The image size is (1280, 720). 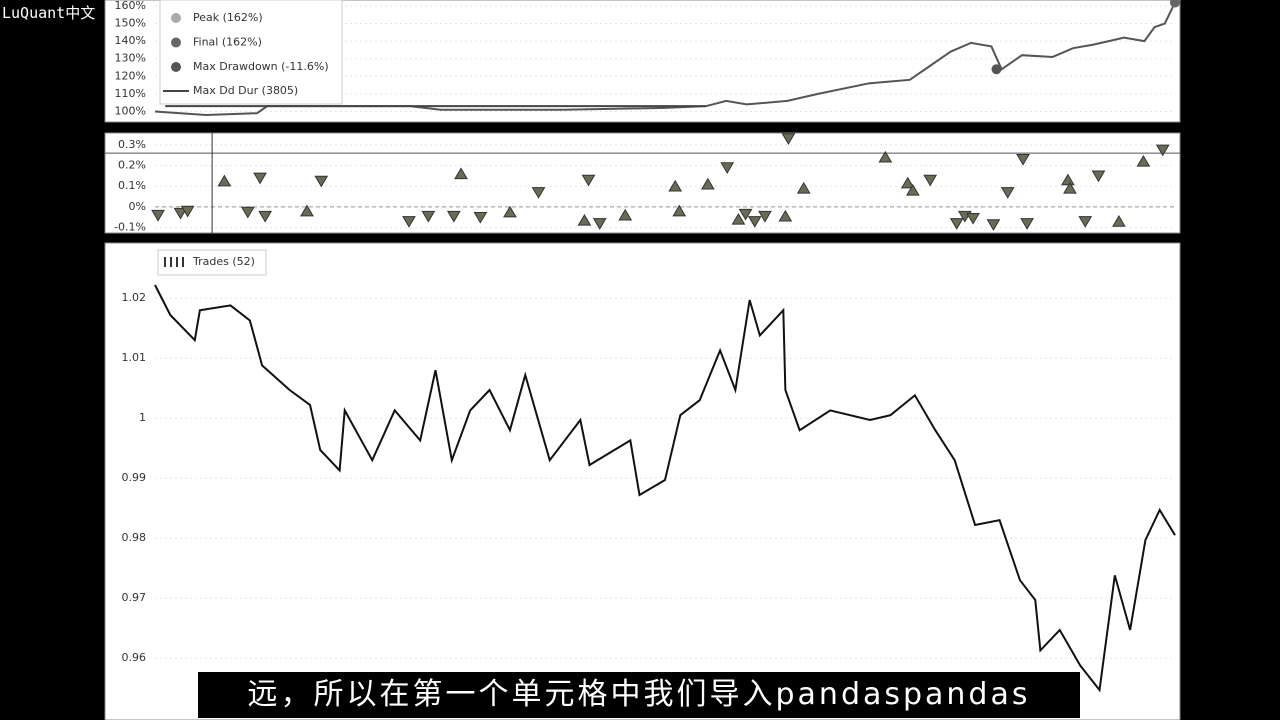 I want to click on legend-label: Trades (52), so click(x=223, y=261).